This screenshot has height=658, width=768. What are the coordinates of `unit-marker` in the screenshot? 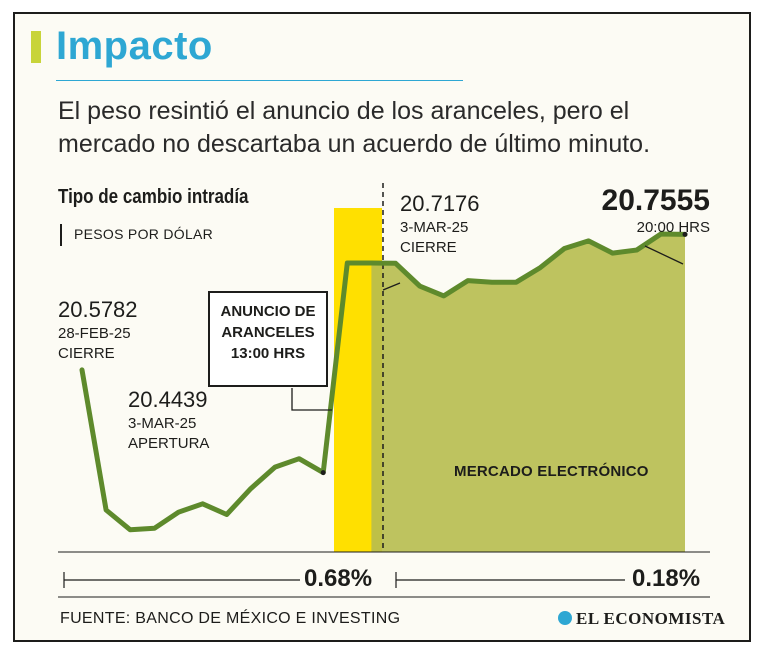 It's located at (61, 235).